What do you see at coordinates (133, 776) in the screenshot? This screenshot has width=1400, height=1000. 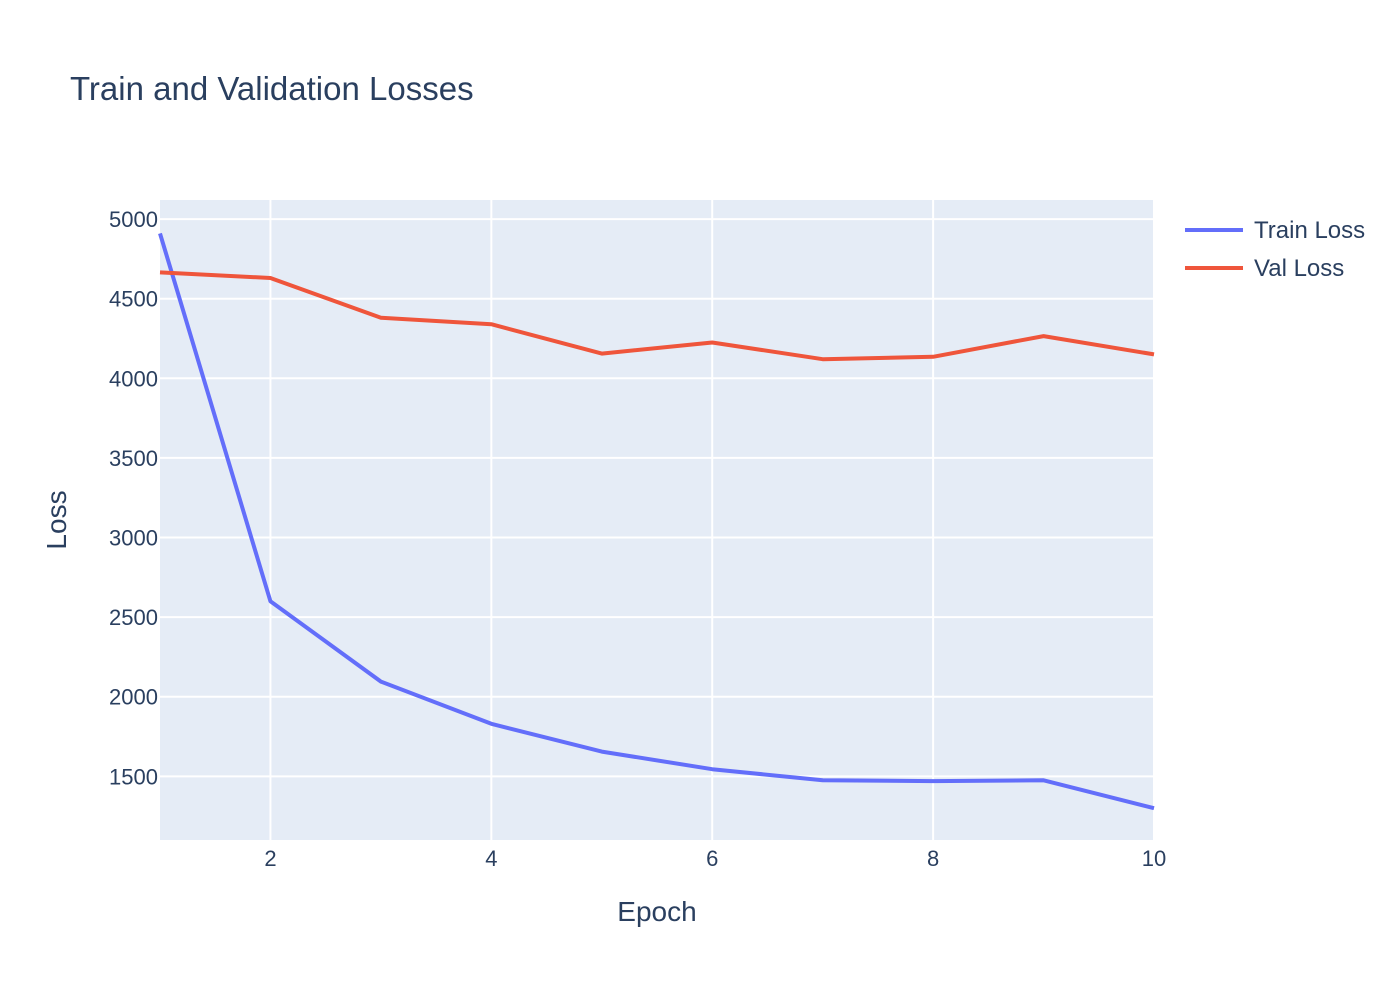 I see `y-tick-label: 1500` at bounding box center [133, 776].